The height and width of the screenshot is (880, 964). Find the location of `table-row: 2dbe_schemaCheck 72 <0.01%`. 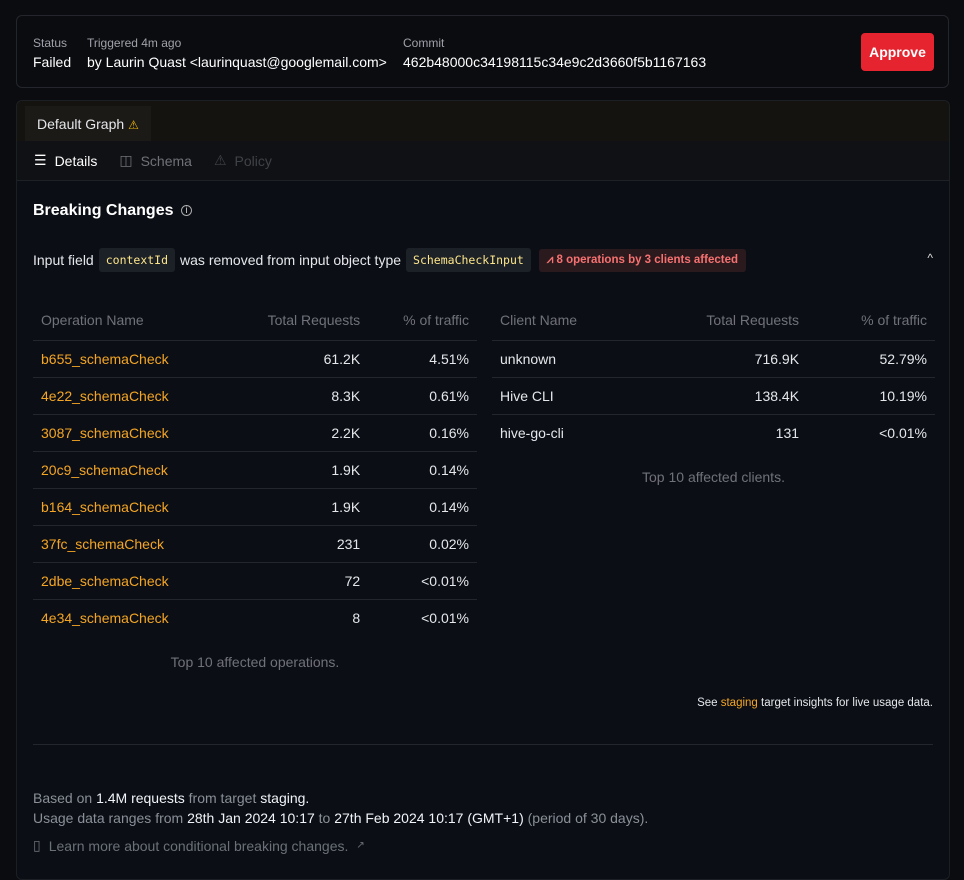

table-row: 2dbe_schemaCheck 72 <0.01% is located at coordinates (255, 581).